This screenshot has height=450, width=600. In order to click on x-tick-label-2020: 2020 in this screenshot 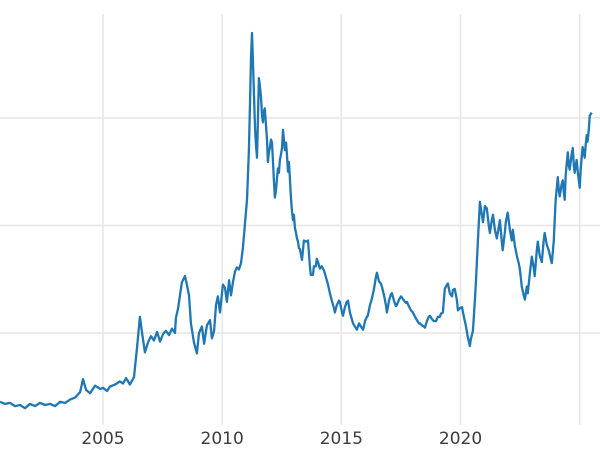, I will do `click(460, 439)`.